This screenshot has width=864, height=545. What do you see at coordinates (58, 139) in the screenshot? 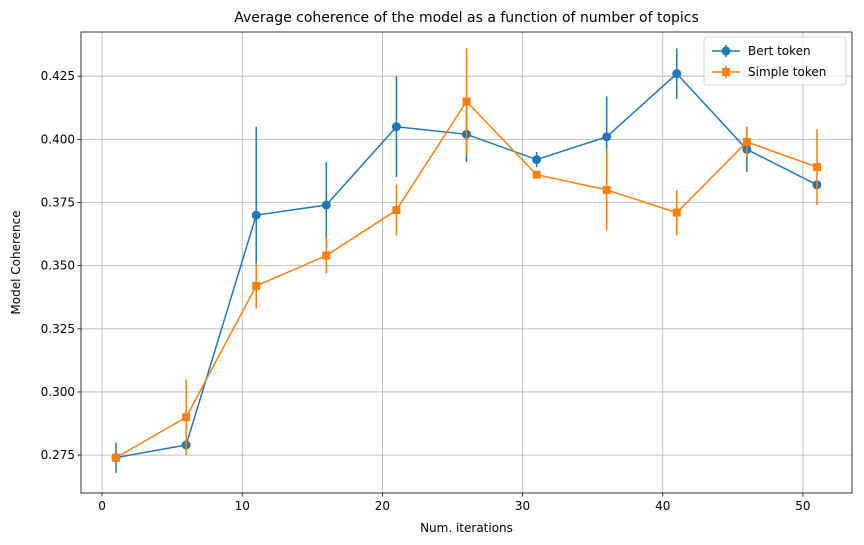
I see `y-tick-label: 0.400` at bounding box center [58, 139].